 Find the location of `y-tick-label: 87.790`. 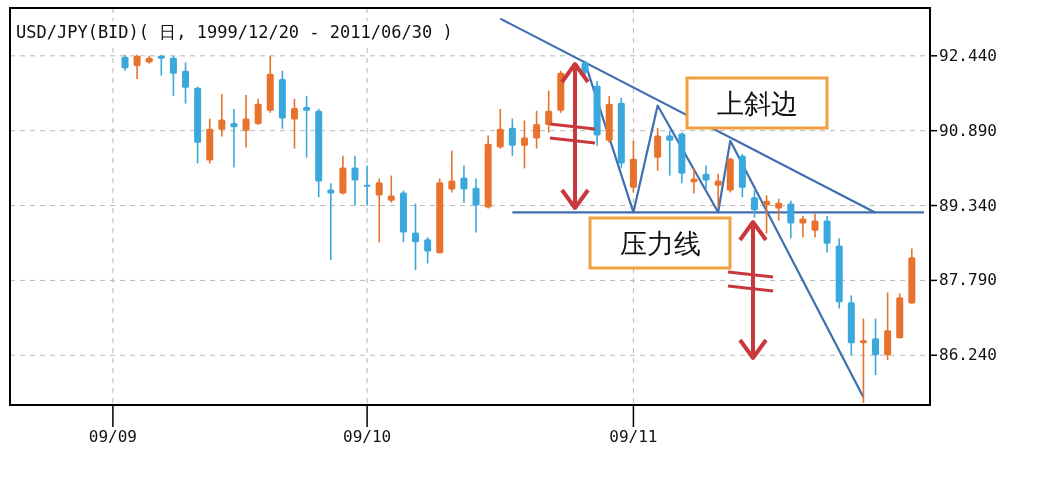

y-tick-label: 87.790 is located at coordinates (968, 280).